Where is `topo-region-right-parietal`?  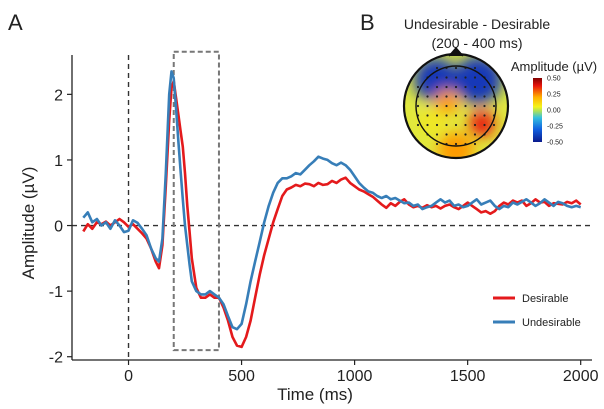
topo-region-right-parietal is located at coordinates (482, 124).